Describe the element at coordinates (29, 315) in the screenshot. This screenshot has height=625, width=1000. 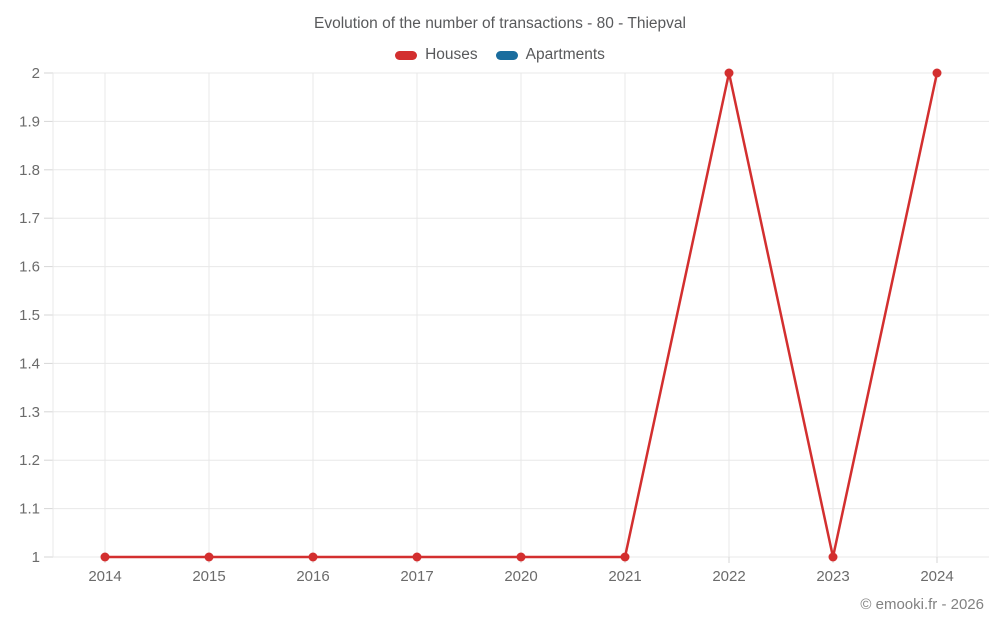
I see `y-axis-label: 1.5` at that location.